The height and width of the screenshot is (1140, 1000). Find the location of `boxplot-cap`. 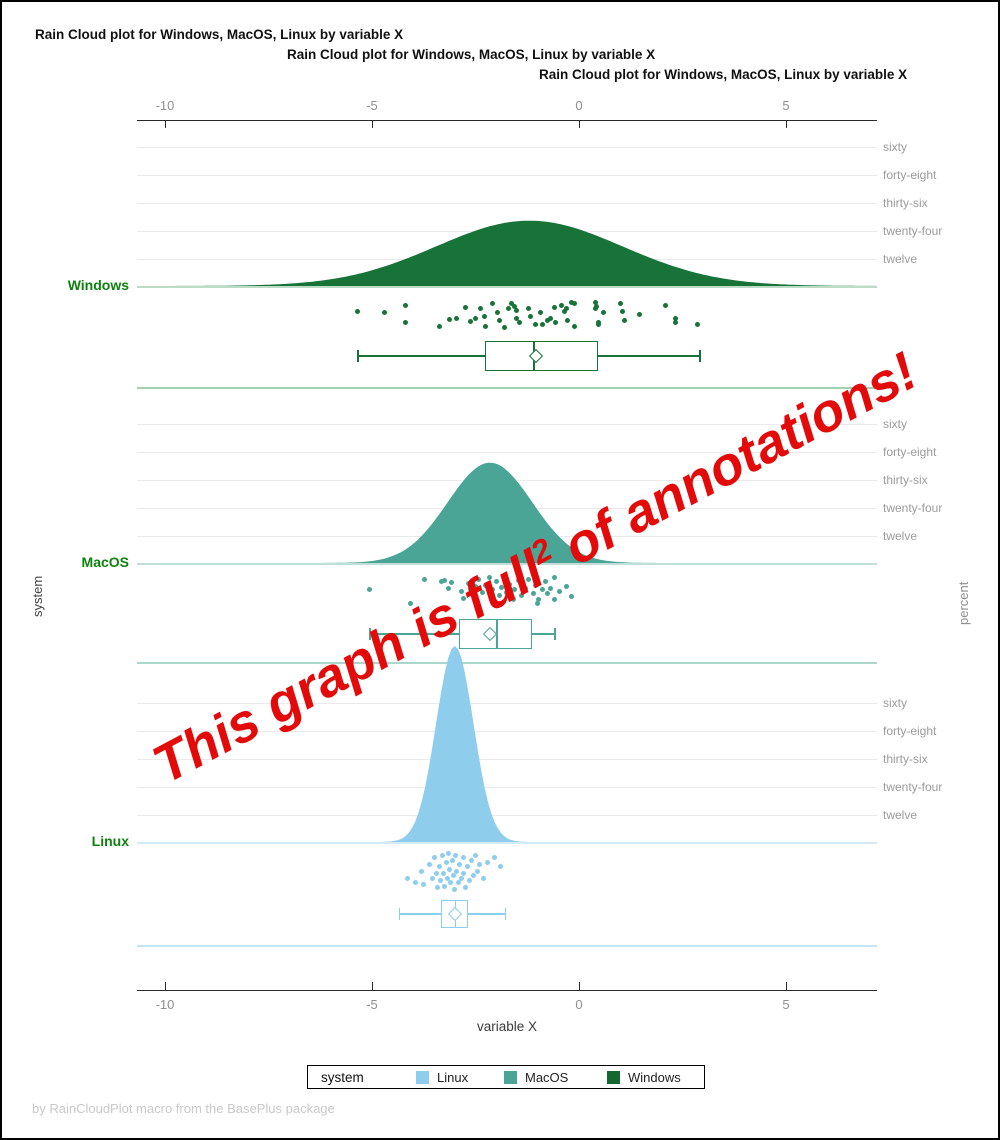

boxplot-cap is located at coordinates (370, 634).